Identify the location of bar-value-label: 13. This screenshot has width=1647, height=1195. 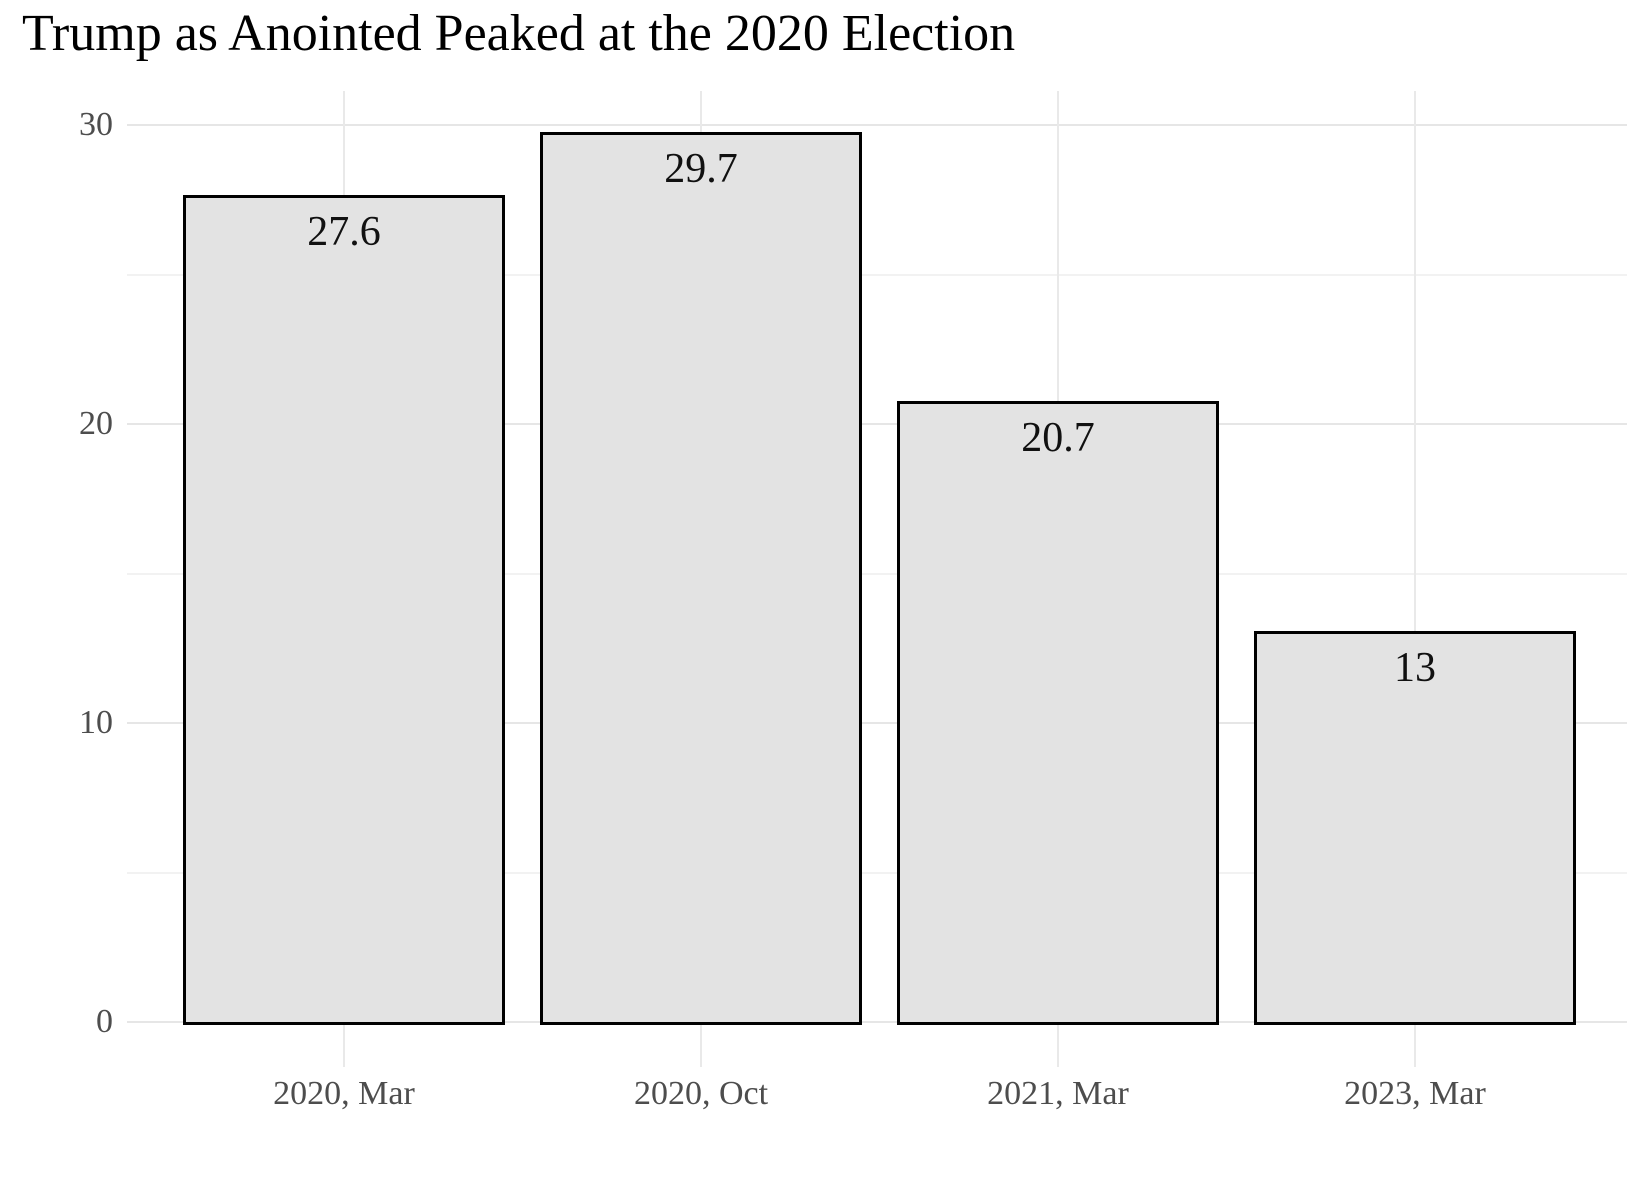
(1415, 668).